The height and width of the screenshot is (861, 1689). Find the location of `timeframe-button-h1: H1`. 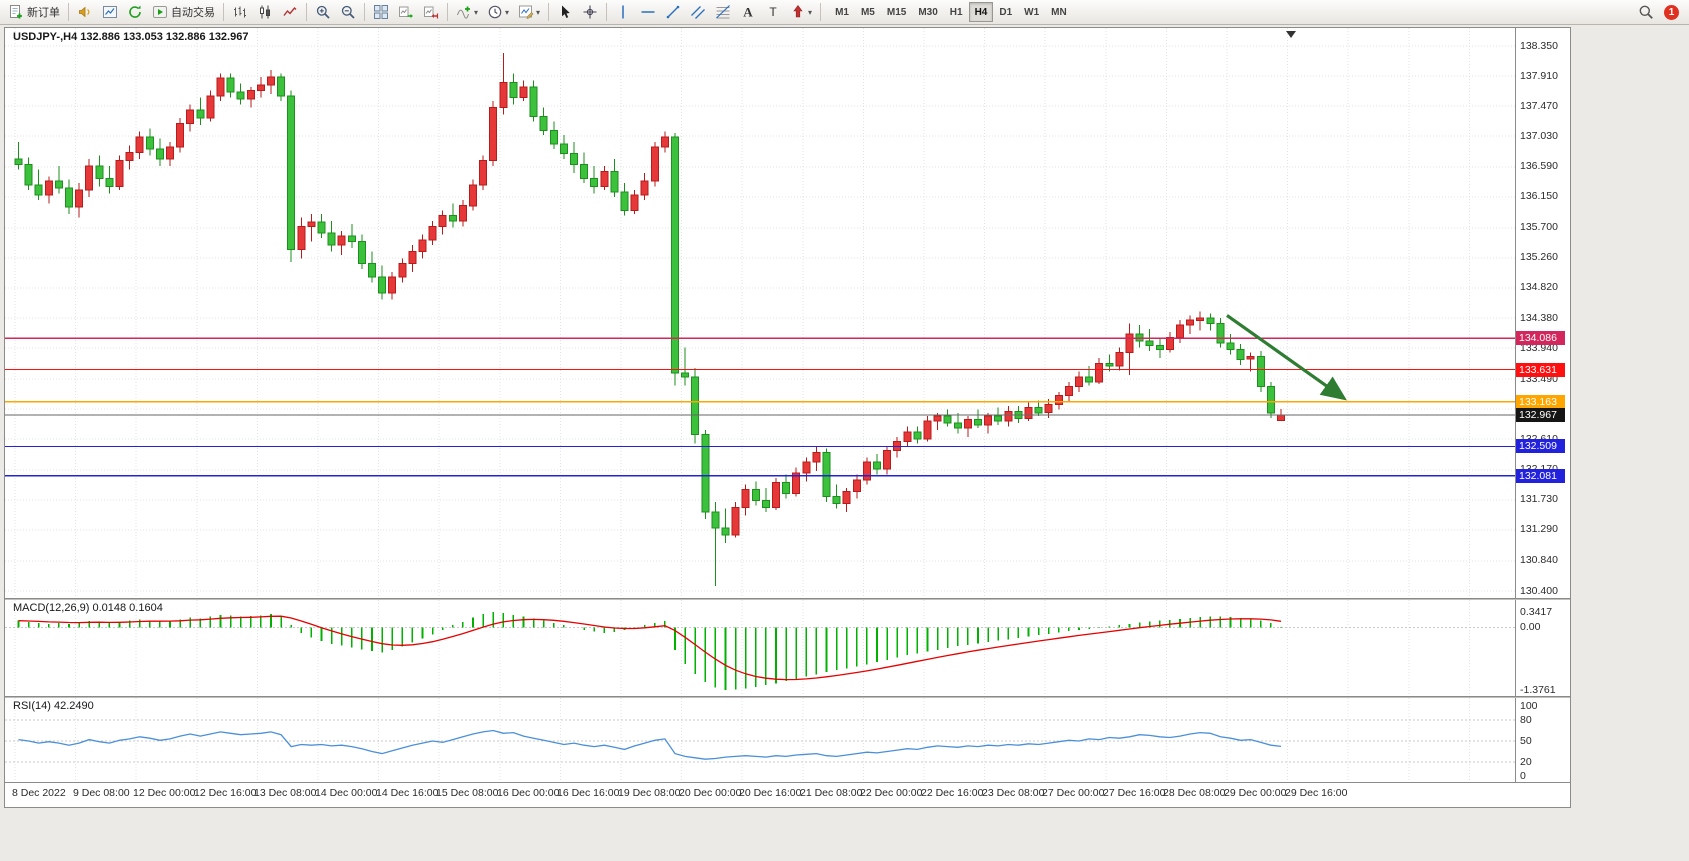

timeframe-button-h1: H1 is located at coordinates (956, 12).